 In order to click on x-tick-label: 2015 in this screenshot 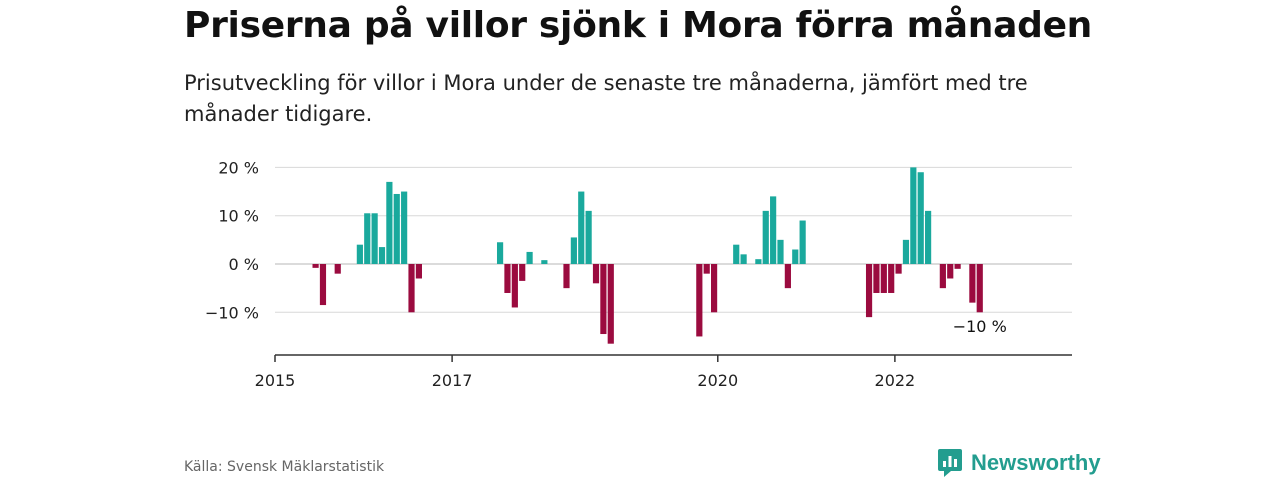, I will do `click(275, 380)`.